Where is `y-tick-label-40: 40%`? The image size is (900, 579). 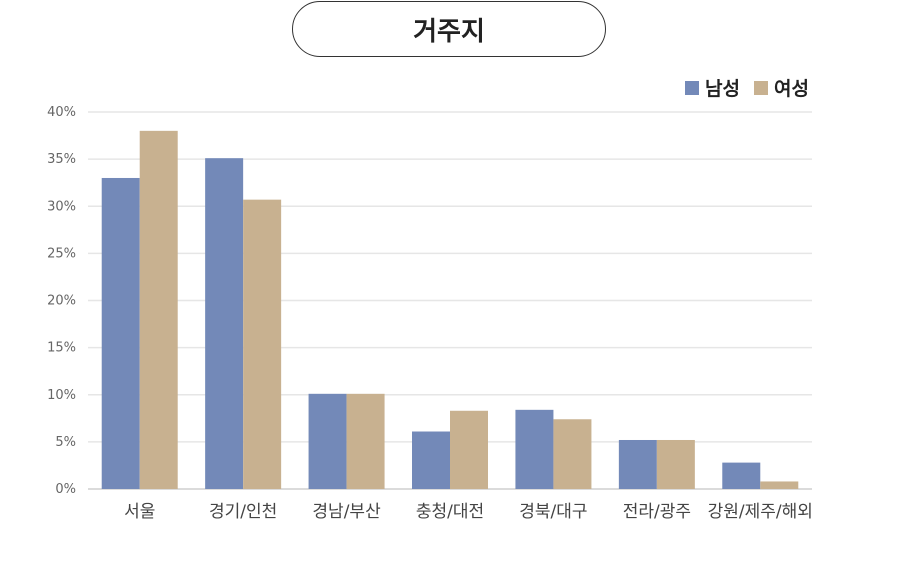
y-tick-label-40: 40% is located at coordinates (61, 112).